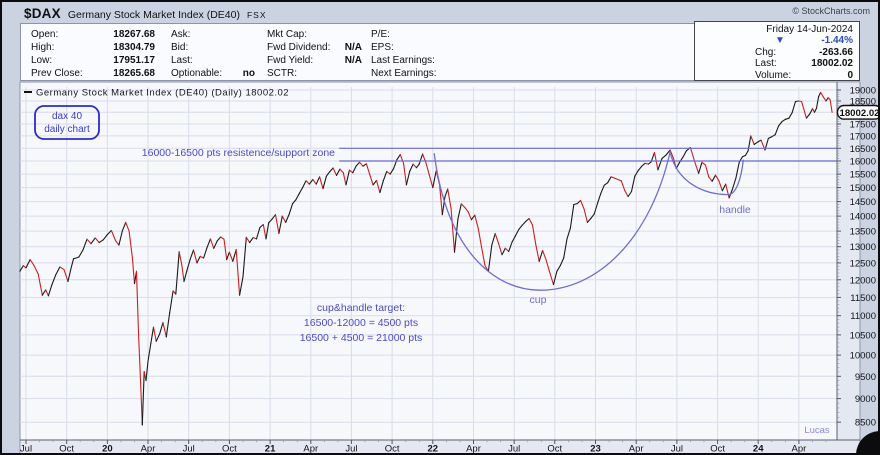 The image size is (880, 455). What do you see at coordinates (863, 298) in the screenshot?
I see `svg-text: 11500` at bounding box center [863, 298].